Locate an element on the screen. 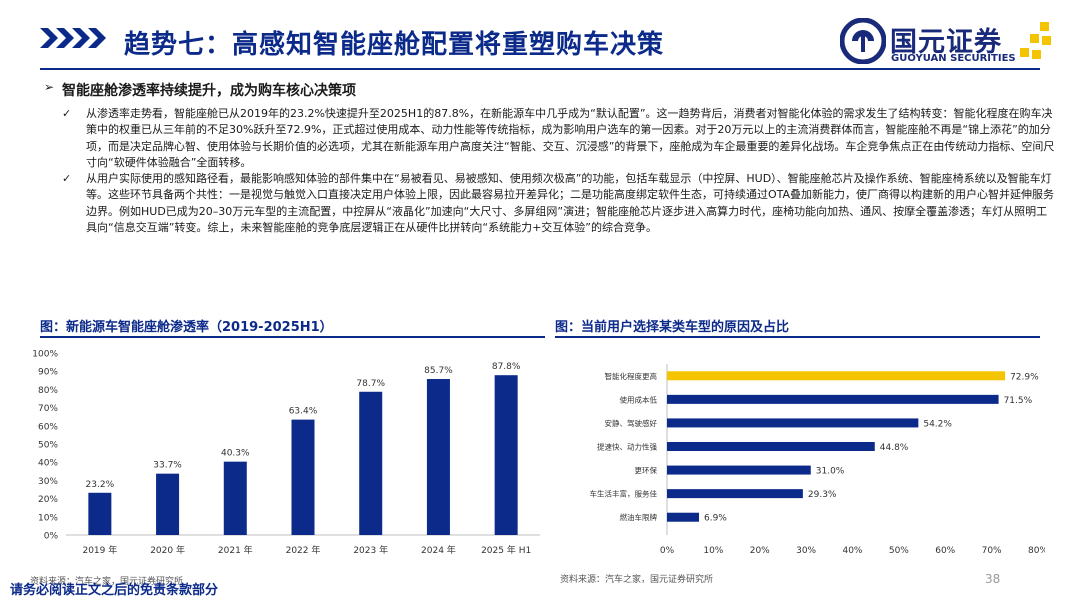 The width and height of the screenshot is (1080, 607). x-tick-label: 2024 年 is located at coordinates (438, 550).